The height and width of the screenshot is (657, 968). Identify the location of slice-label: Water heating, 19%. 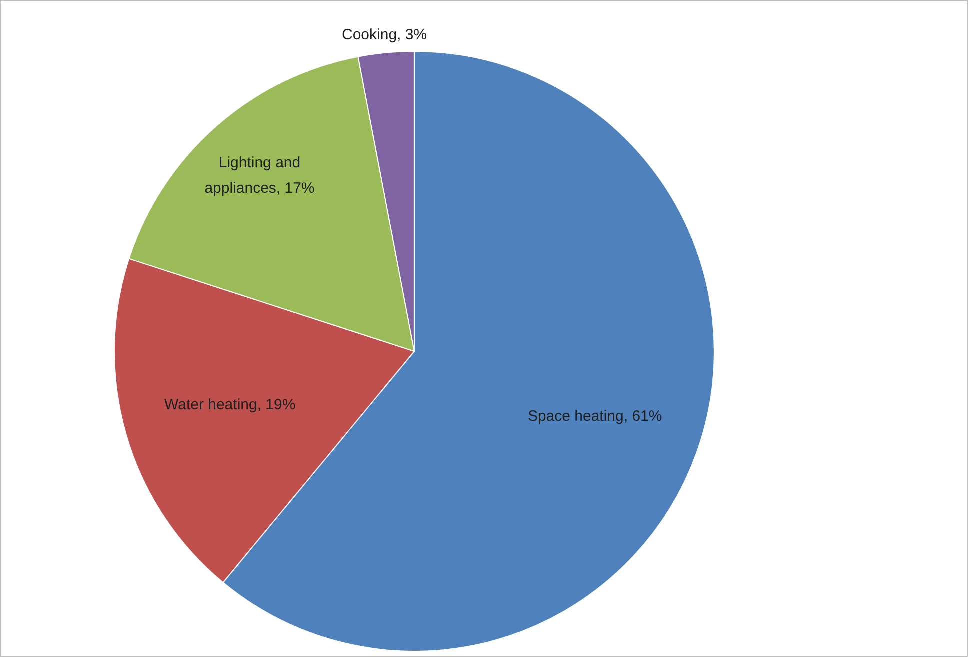
(230, 405).